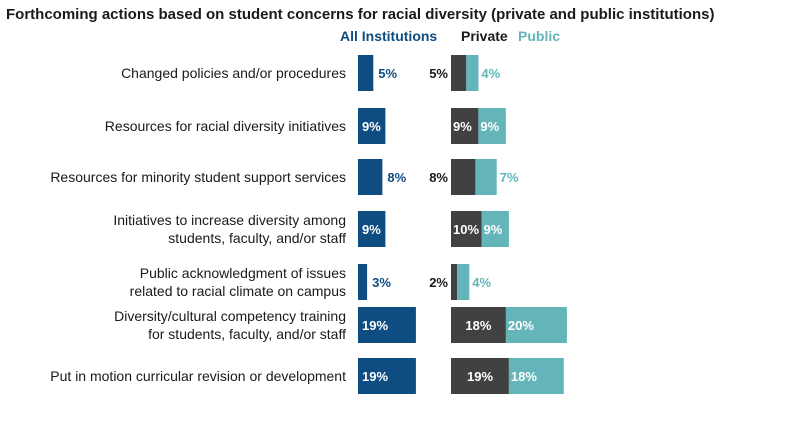  I want to click on value-label-all-institutions-1: 9%, so click(371, 126).